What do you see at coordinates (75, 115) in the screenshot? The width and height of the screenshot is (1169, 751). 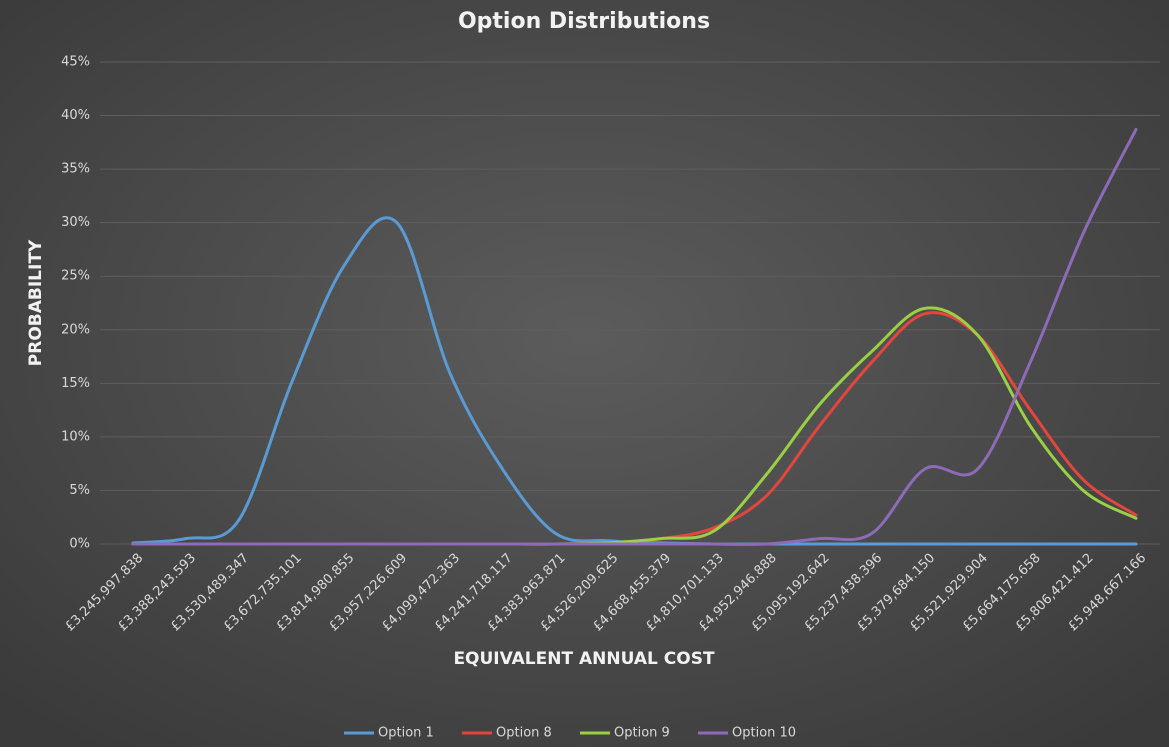 I see `y-tick-label: 40%` at bounding box center [75, 115].